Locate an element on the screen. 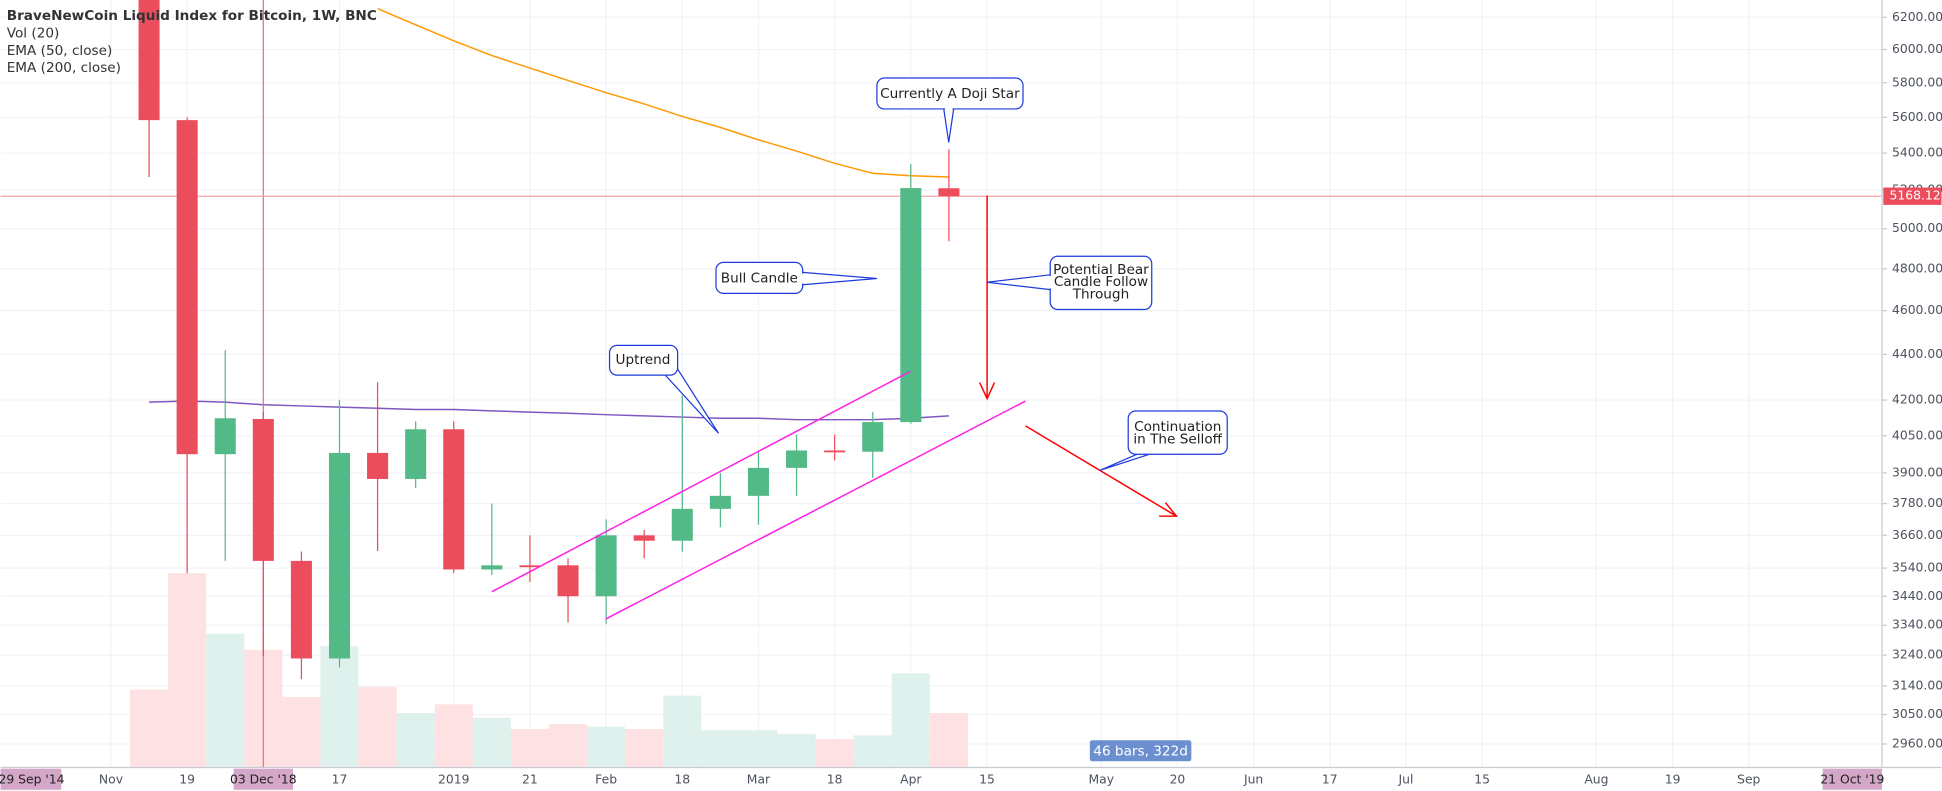 The image size is (1942, 791). range-start: 29 Sep '14 is located at coordinates (32, 779).